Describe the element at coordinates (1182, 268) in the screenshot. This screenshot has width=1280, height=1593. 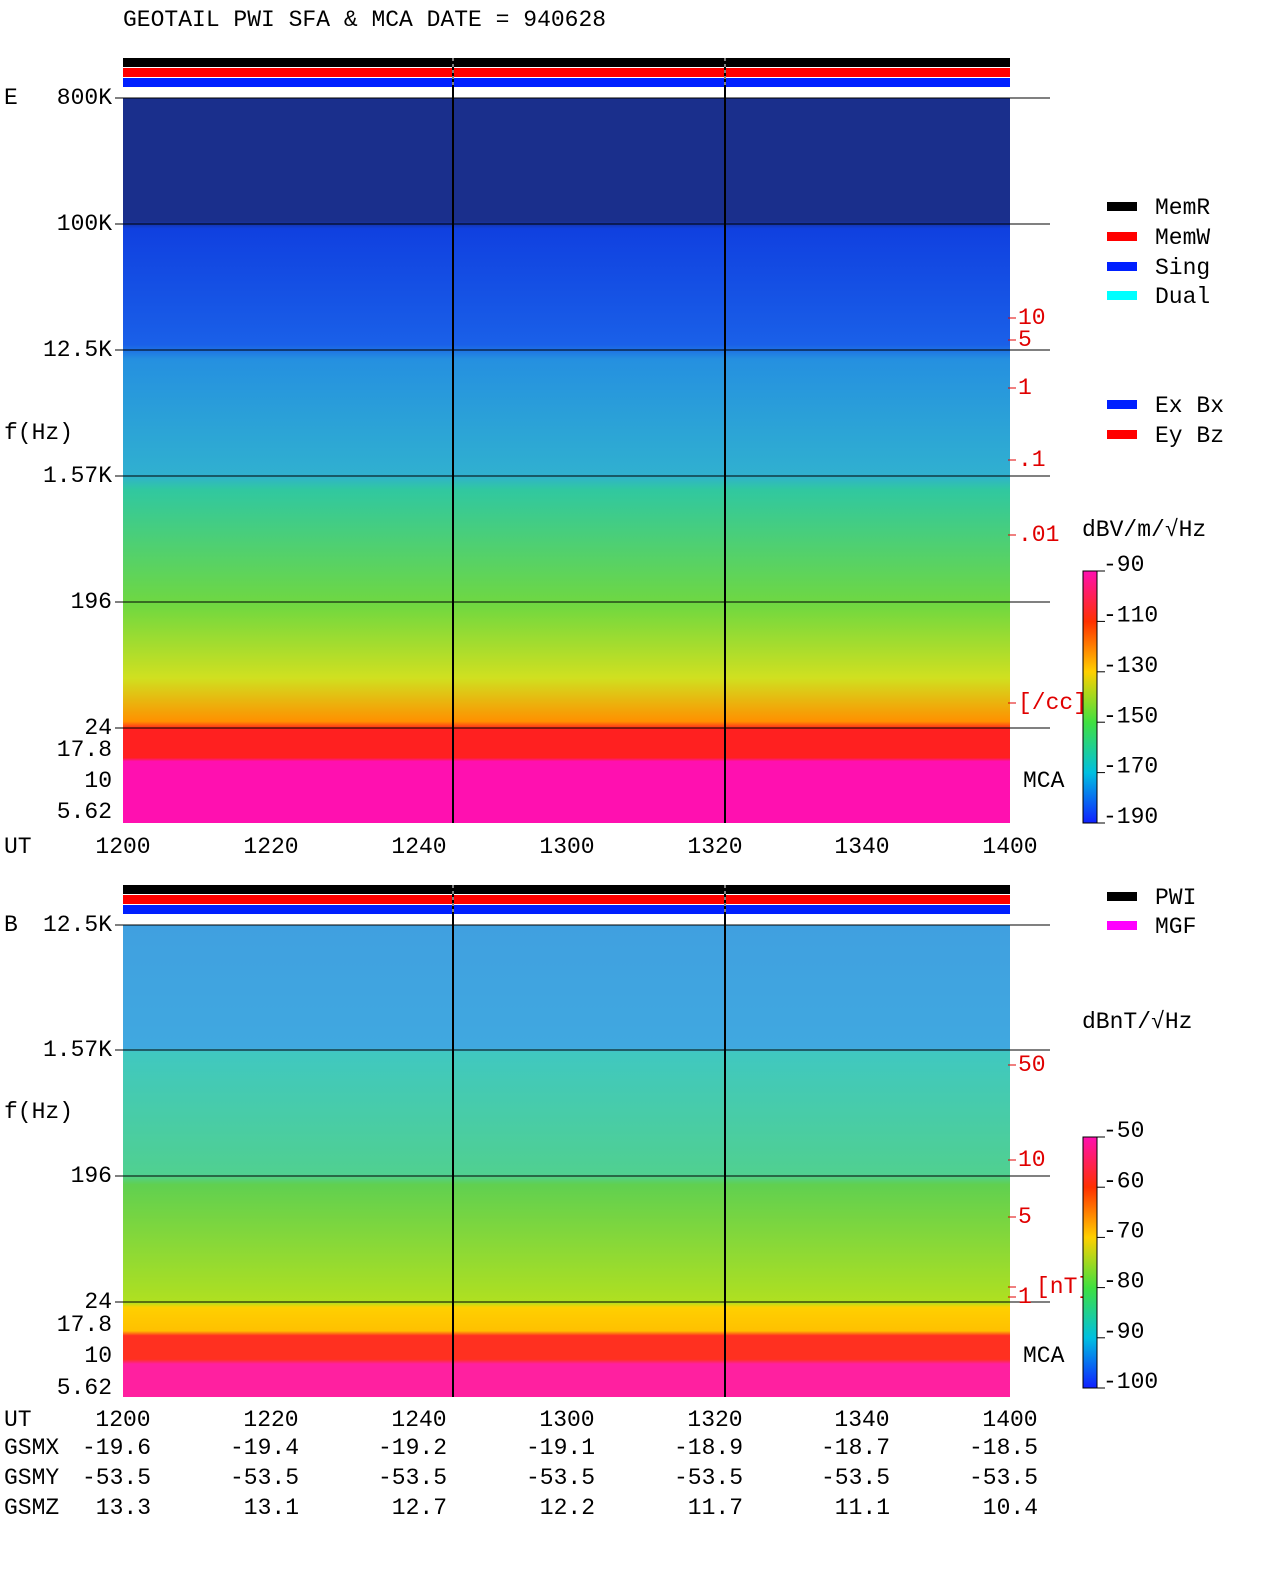
I see `legend-label: Sing` at that location.